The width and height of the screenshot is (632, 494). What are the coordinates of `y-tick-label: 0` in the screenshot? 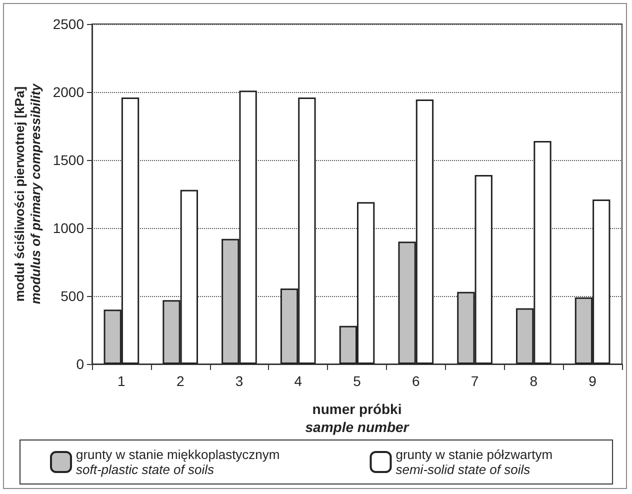 It's located at (80, 364).